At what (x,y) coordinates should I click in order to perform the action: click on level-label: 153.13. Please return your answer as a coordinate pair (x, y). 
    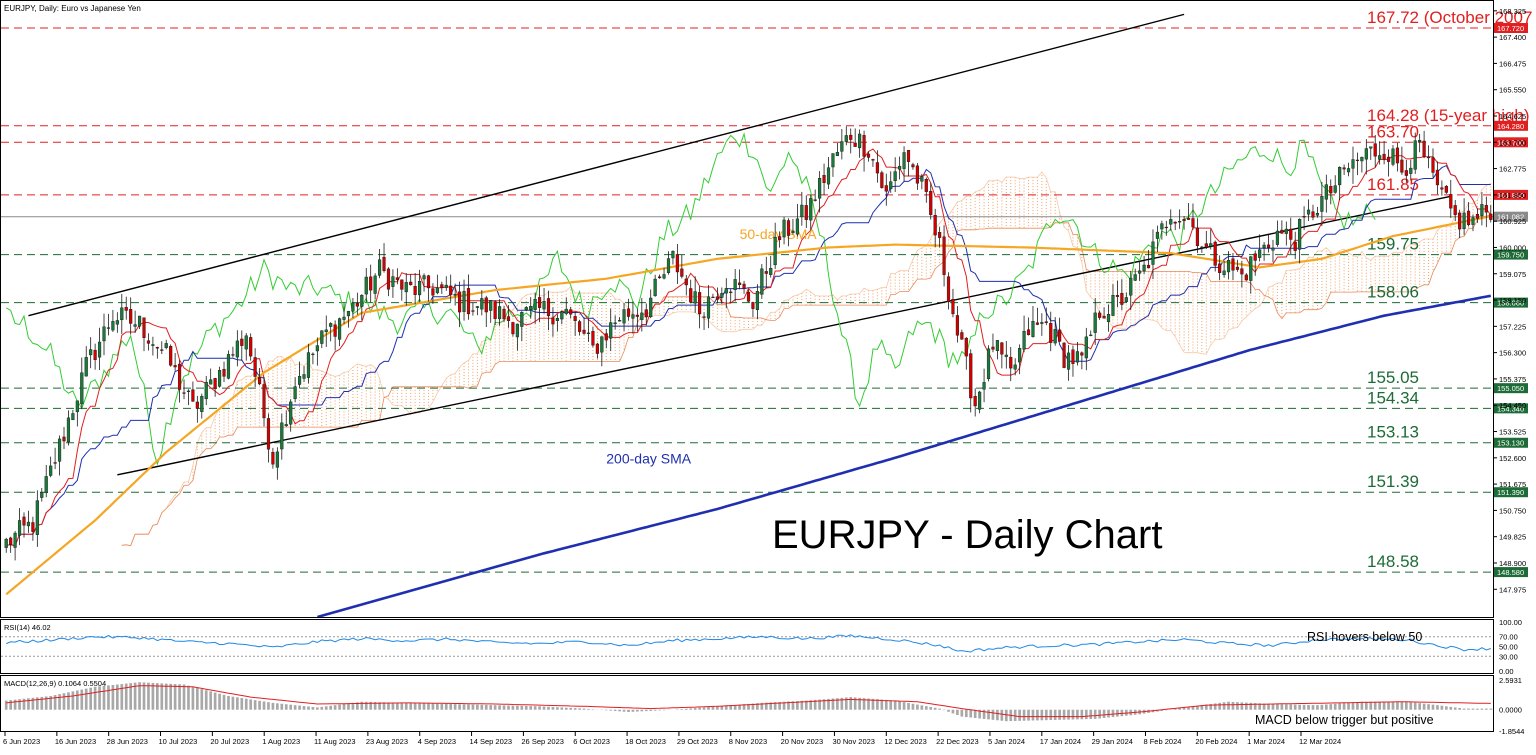
    Looking at the image, I should click on (1393, 432).